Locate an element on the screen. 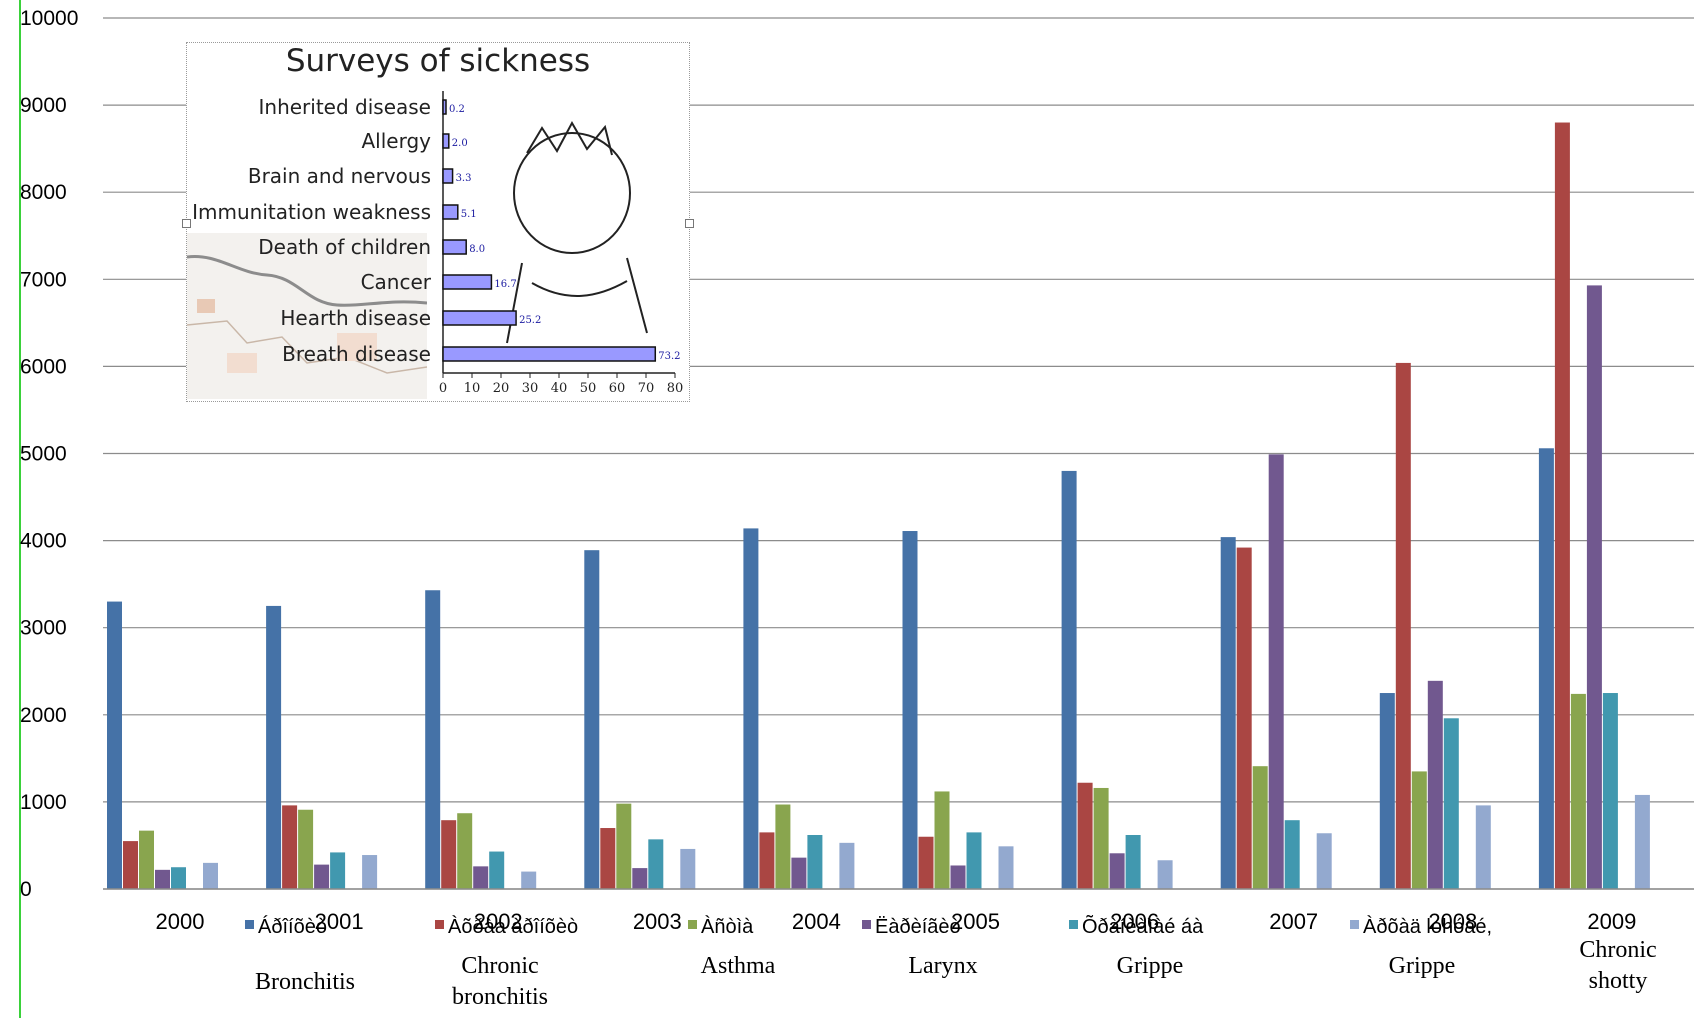 This screenshot has width=1694, height=1023. bar-3-2002 is located at coordinates (481, 877).